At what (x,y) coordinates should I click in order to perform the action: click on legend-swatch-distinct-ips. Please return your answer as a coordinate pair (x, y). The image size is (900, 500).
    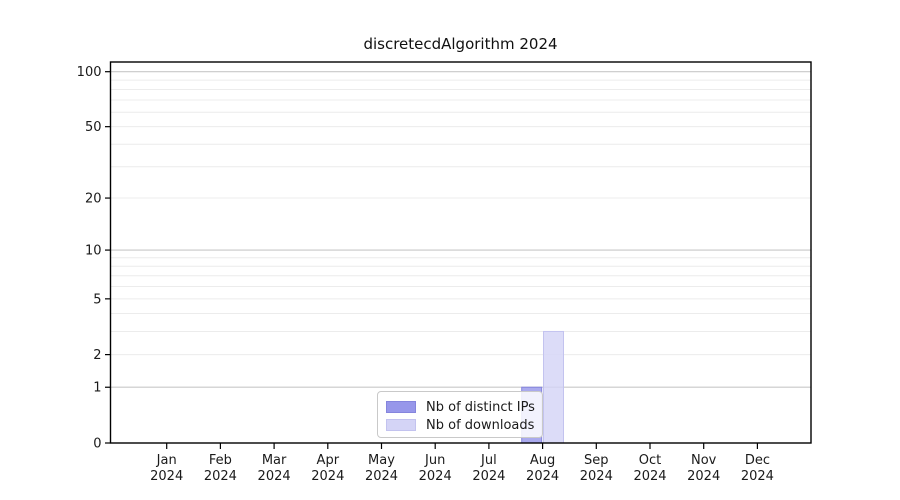
    Looking at the image, I should click on (401, 407).